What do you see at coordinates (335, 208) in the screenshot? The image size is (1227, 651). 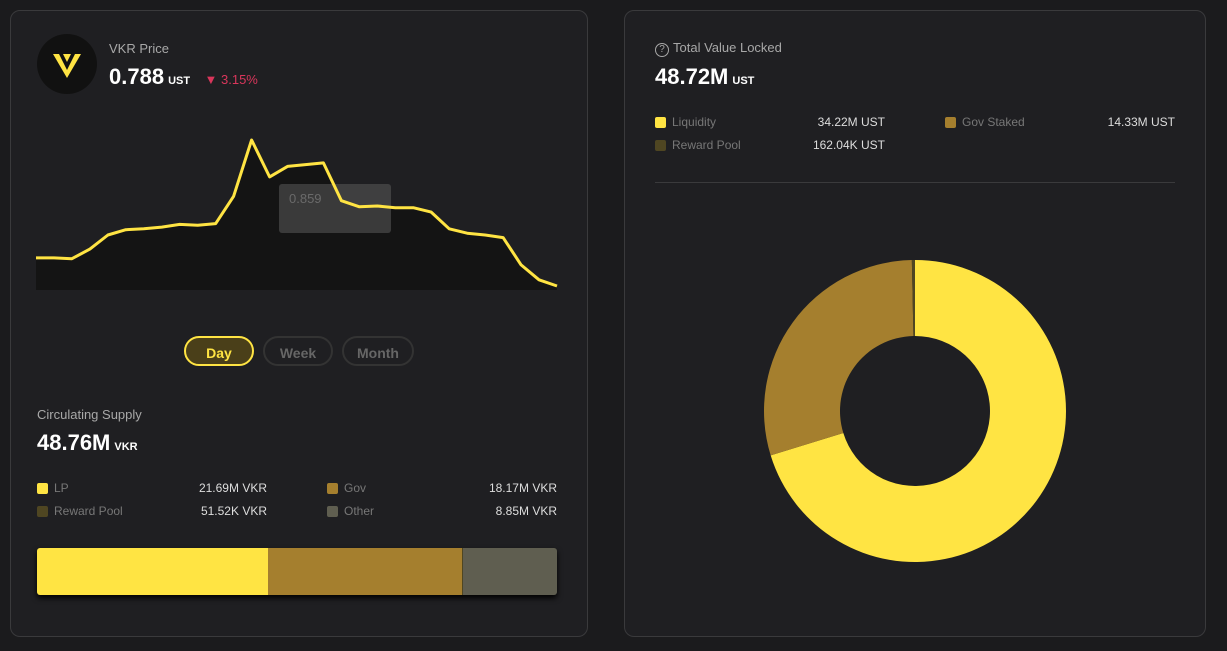 I see `tooltip-box` at bounding box center [335, 208].